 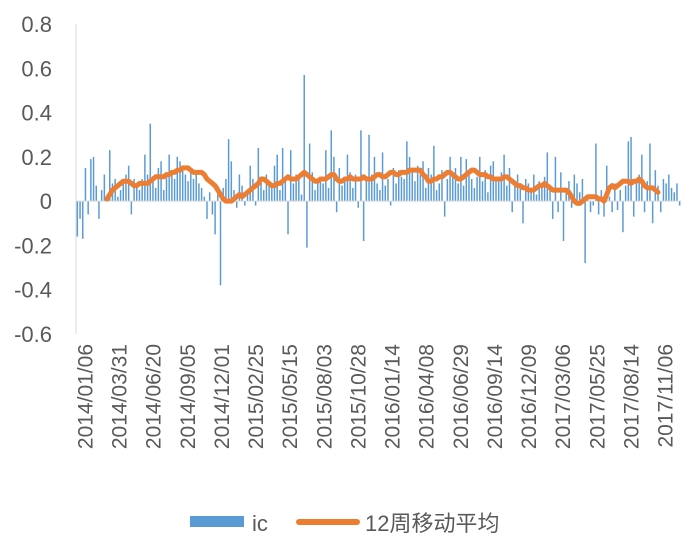 I want to click on legend-label-ic: ic, so click(x=260, y=523).